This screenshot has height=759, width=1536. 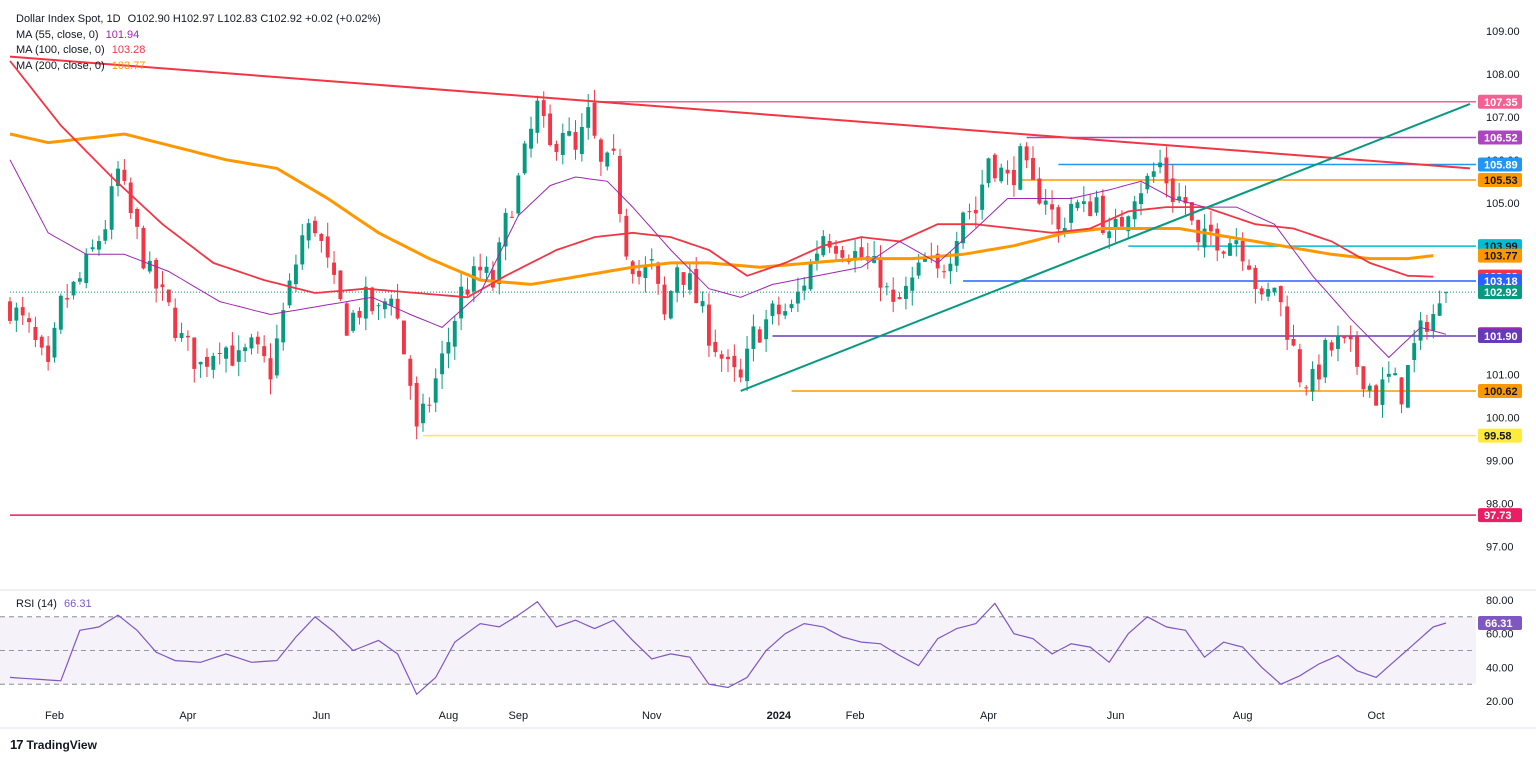 I want to click on rsi-series, so click(x=728, y=648).